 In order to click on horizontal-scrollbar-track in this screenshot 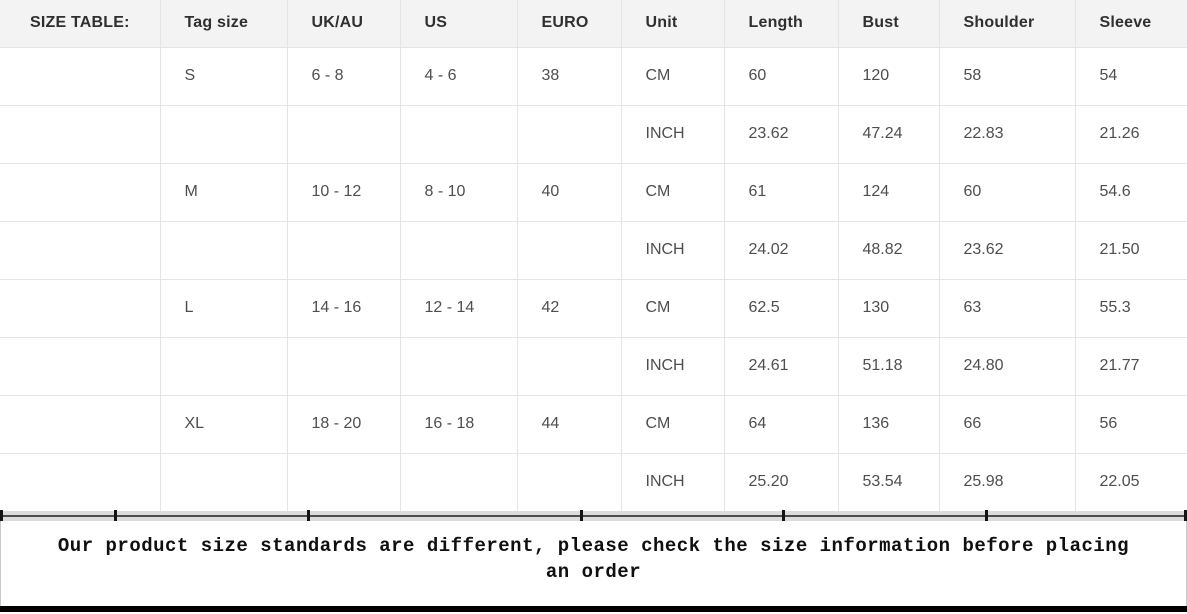, I will do `click(593, 516)`.